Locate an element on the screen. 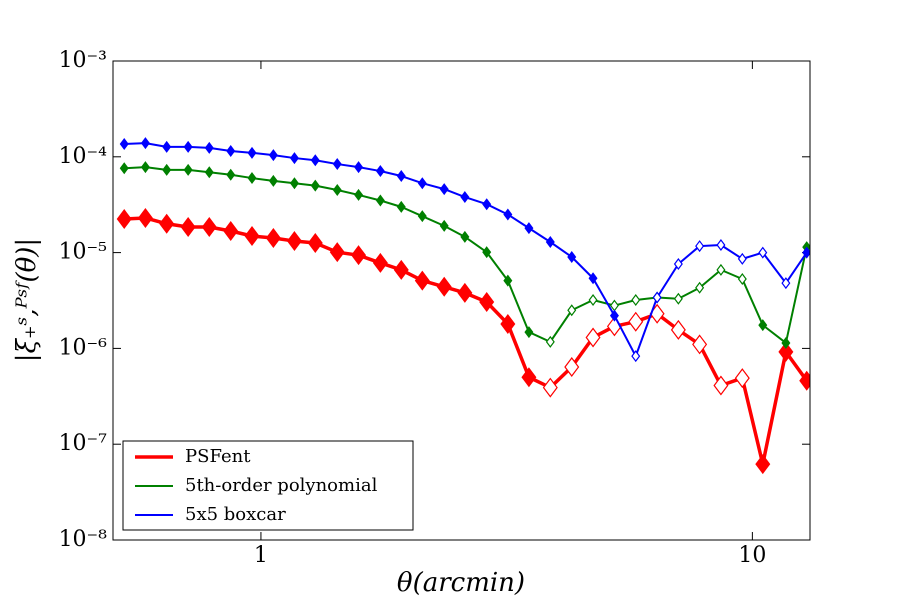 The width and height of the screenshot is (900, 600). y-tick-label: 10⁻⁷ is located at coordinates (83, 443).